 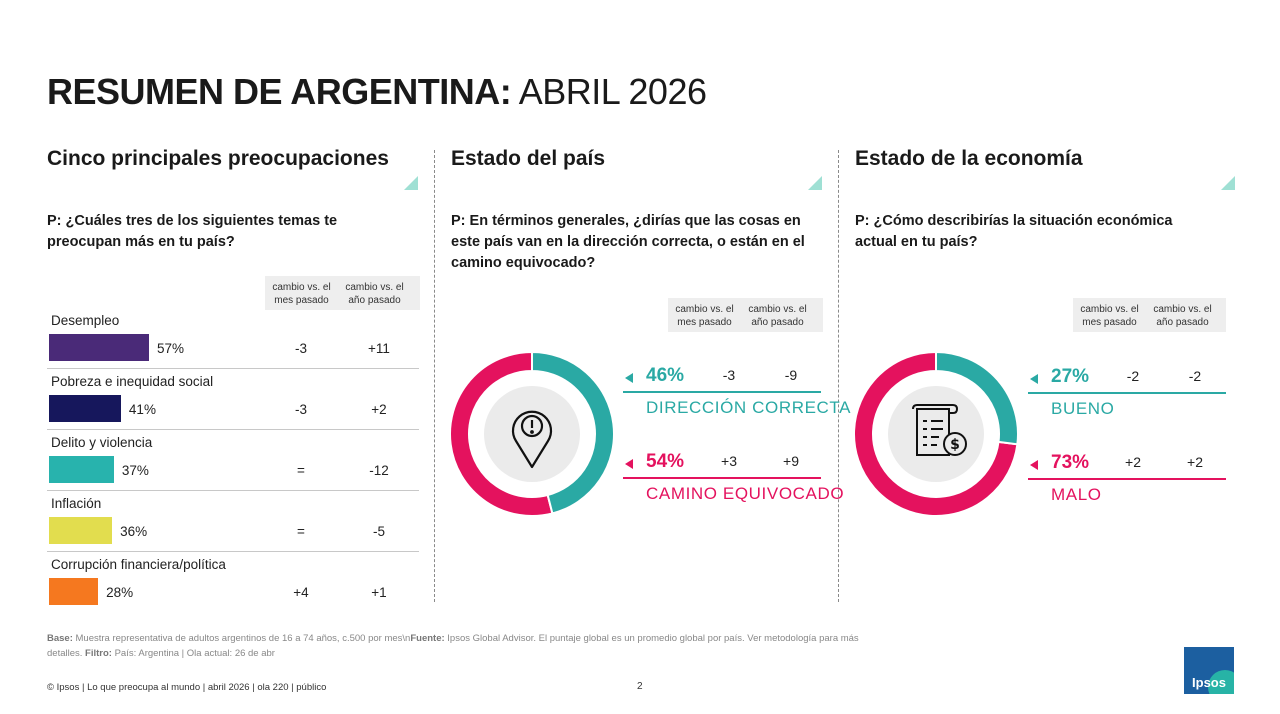 I want to click on change-year: -2, so click(x=1195, y=376).